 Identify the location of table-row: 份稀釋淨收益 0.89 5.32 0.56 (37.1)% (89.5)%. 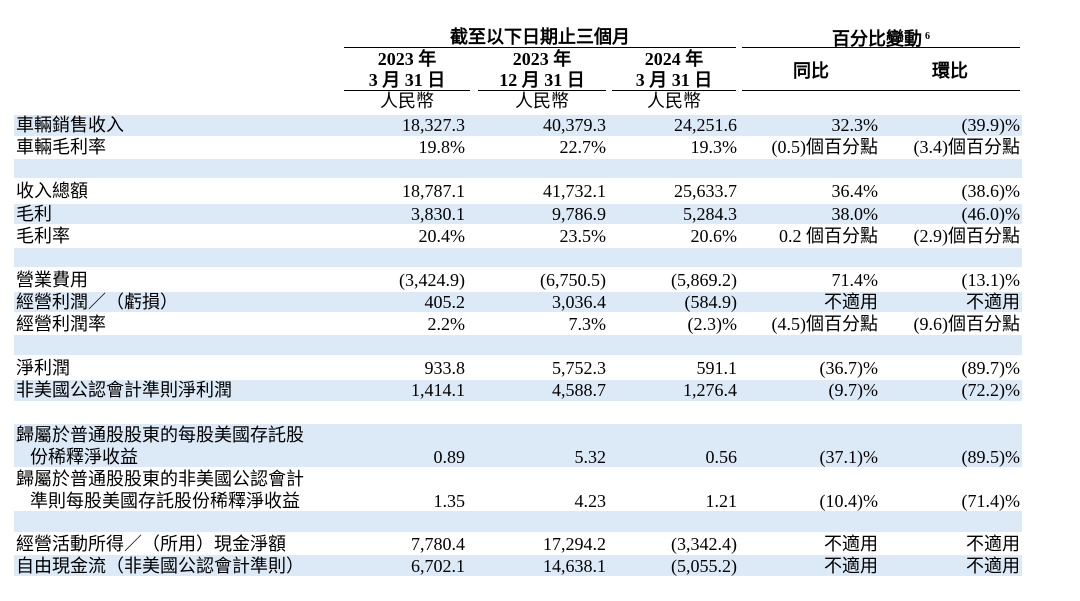
(540, 457).